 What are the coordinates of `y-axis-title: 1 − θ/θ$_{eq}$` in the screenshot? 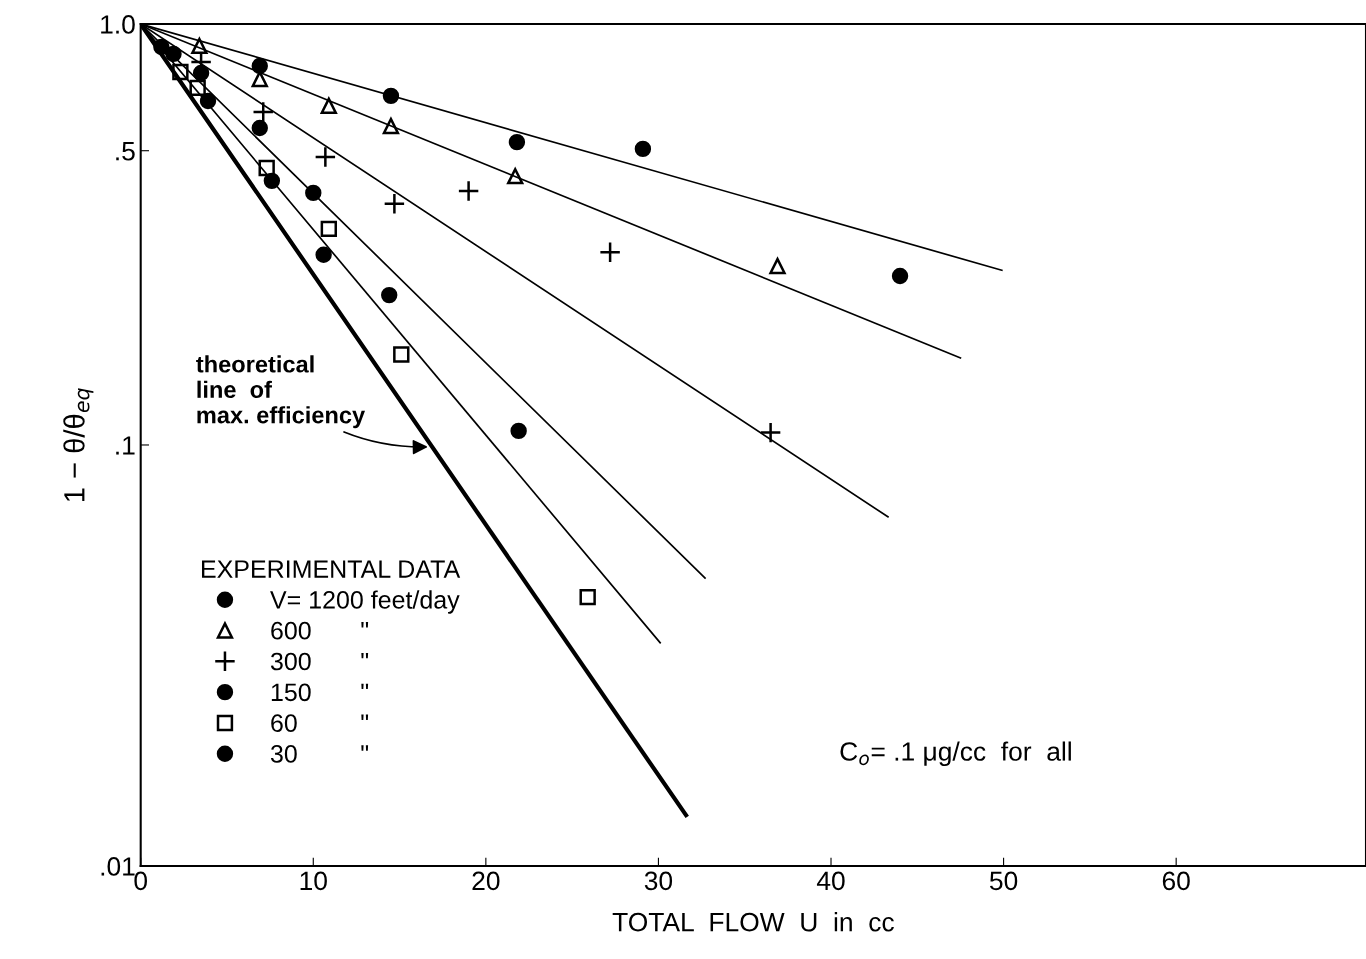 It's located at (78, 445).